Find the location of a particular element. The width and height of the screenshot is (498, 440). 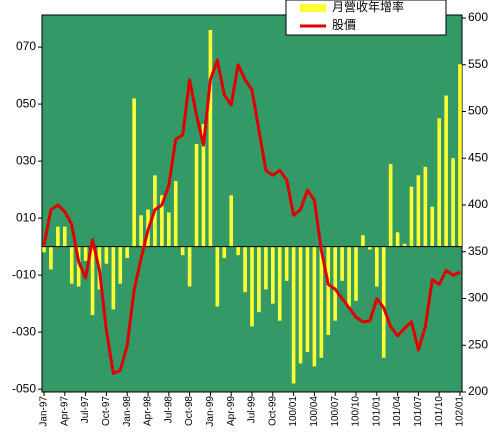

x-tick-label: Jan-99 is located at coordinates (210, 411).